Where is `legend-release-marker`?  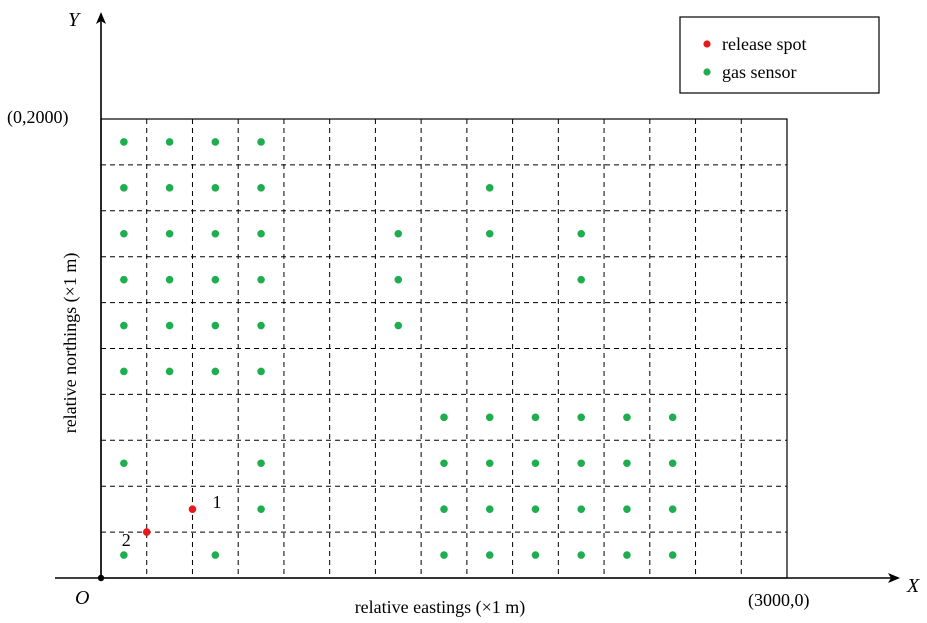 legend-release-marker is located at coordinates (707, 44).